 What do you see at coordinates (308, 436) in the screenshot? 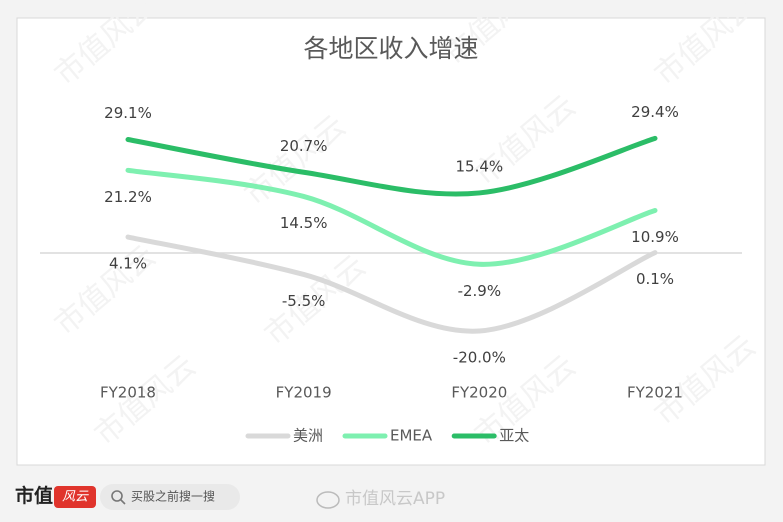
I see `legend-label: 美洲` at bounding box center [308, 436].